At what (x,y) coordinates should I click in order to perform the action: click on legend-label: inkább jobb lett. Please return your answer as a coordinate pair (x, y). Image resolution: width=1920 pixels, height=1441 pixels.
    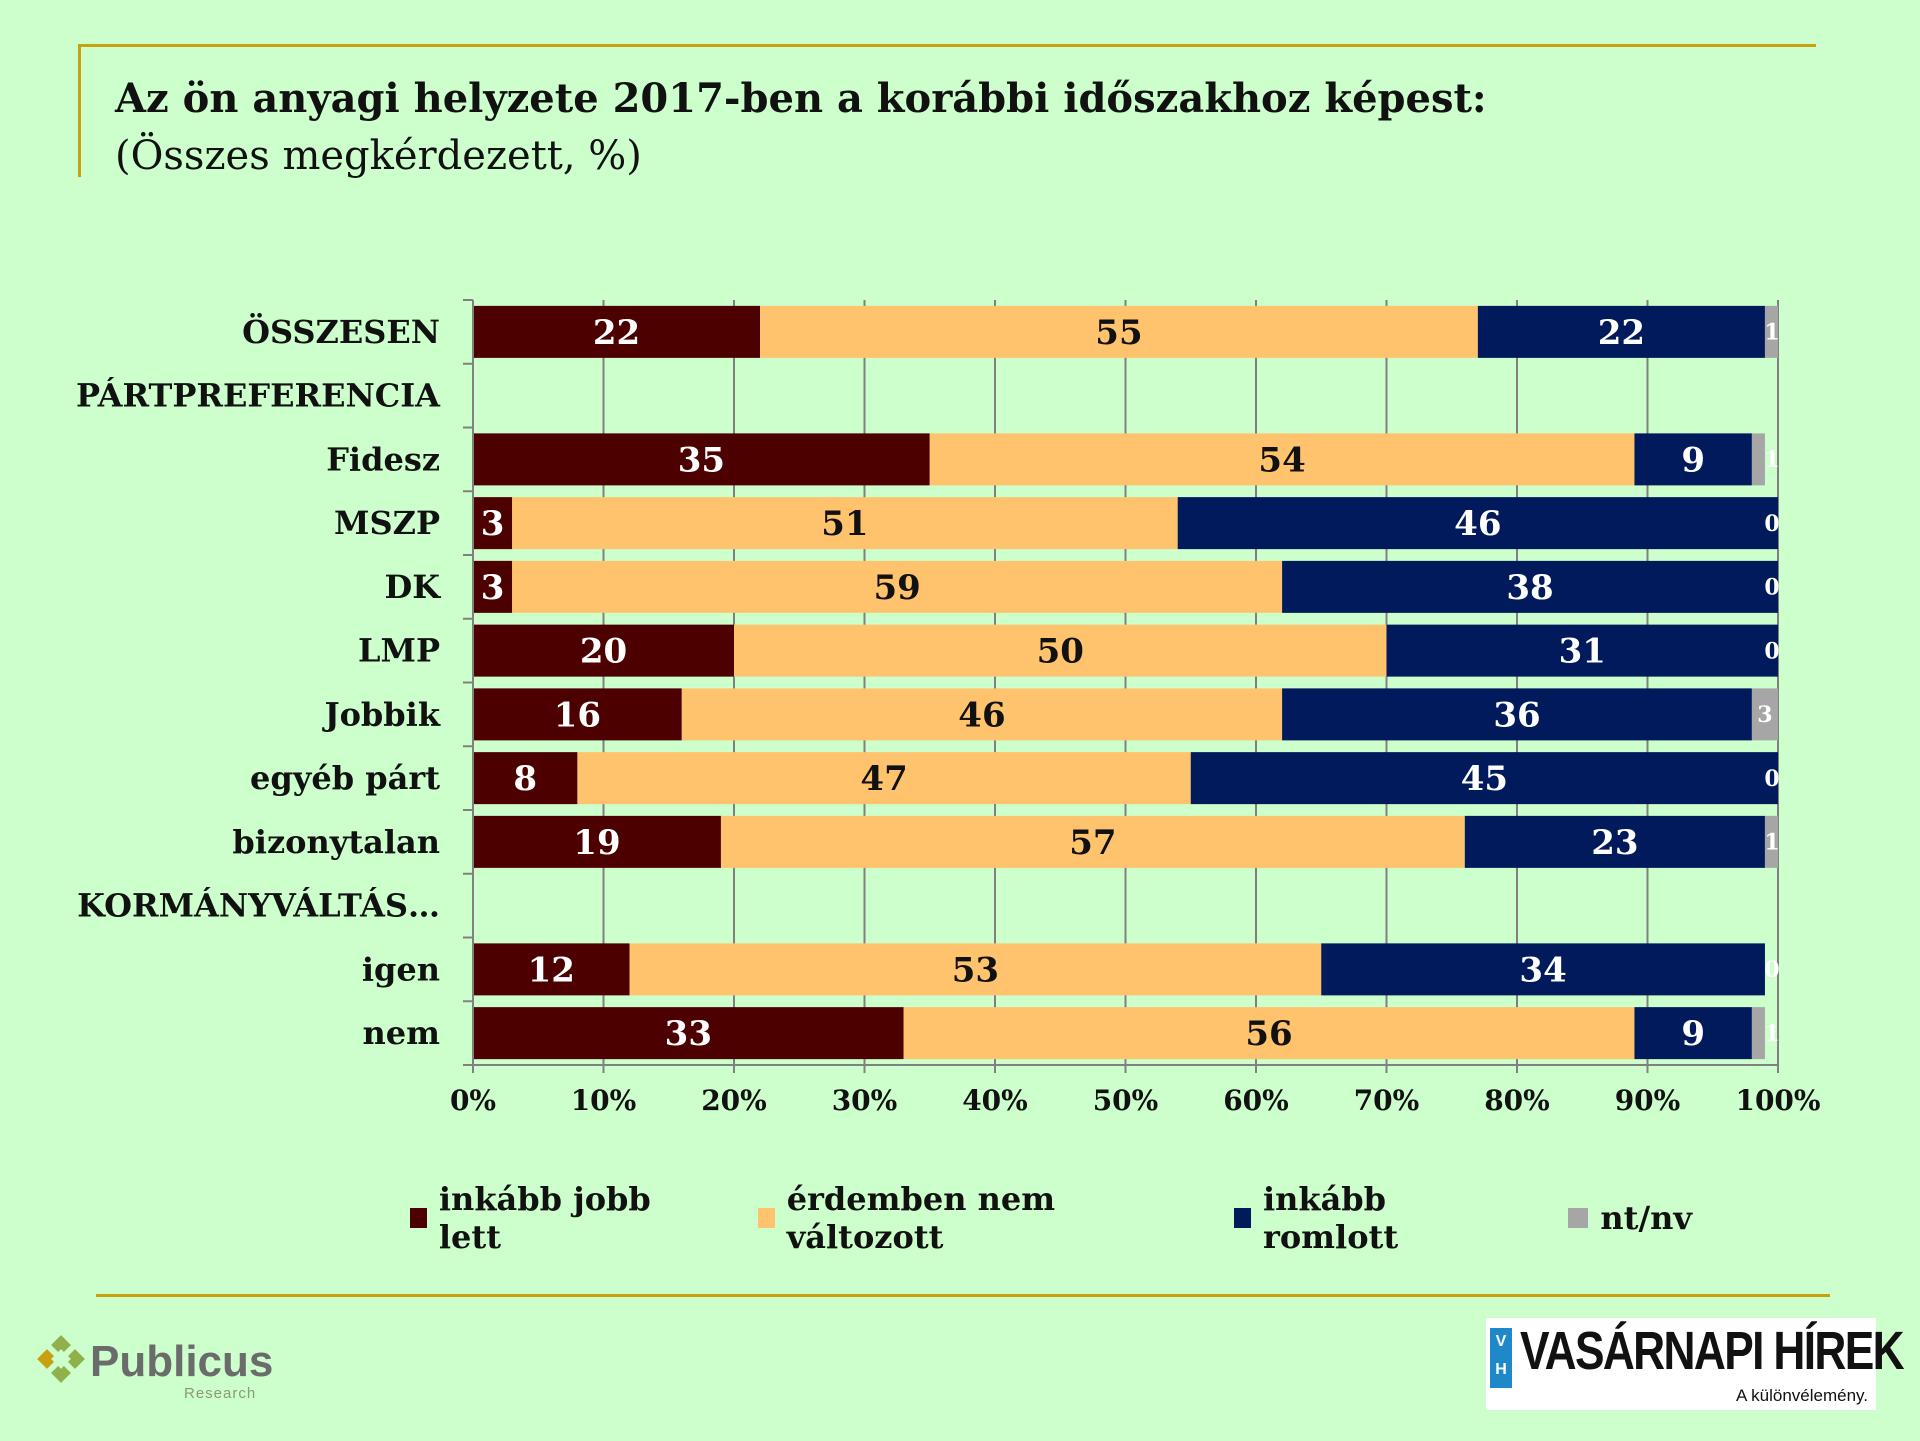
    Looking at the image, I should click on (544, 1218).